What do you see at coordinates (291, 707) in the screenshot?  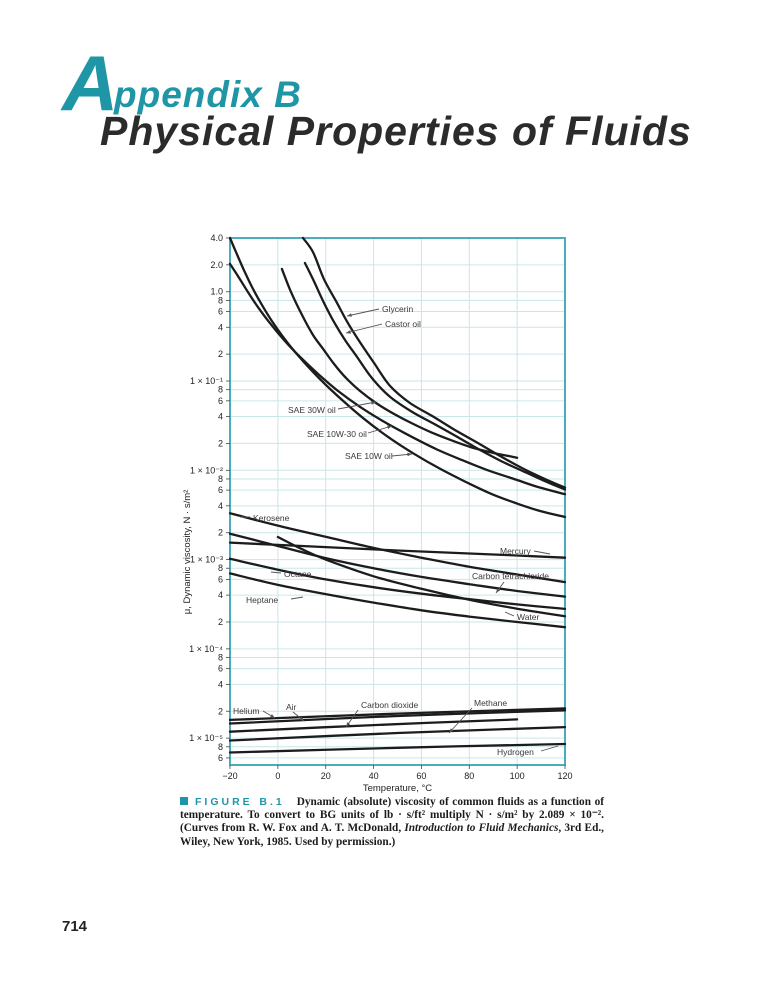 I see `curve-label-air: Air` at bounding box center [291, 707].